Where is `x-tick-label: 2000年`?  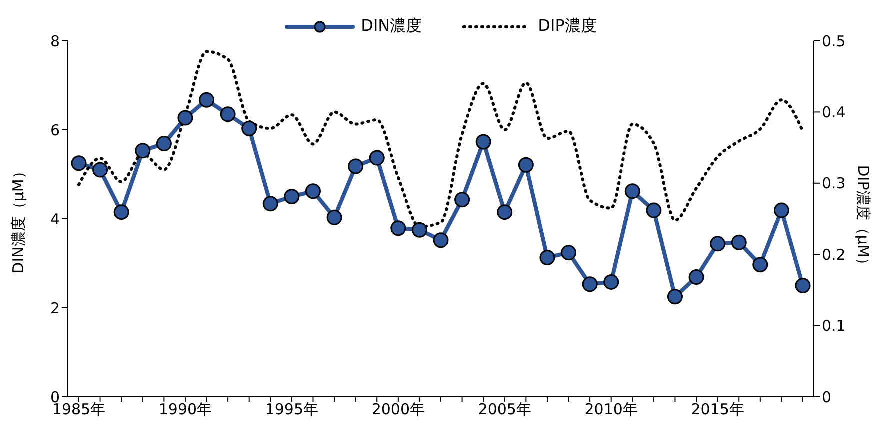 x-tick-label: 2000年 is located at coordinates (399, 409).